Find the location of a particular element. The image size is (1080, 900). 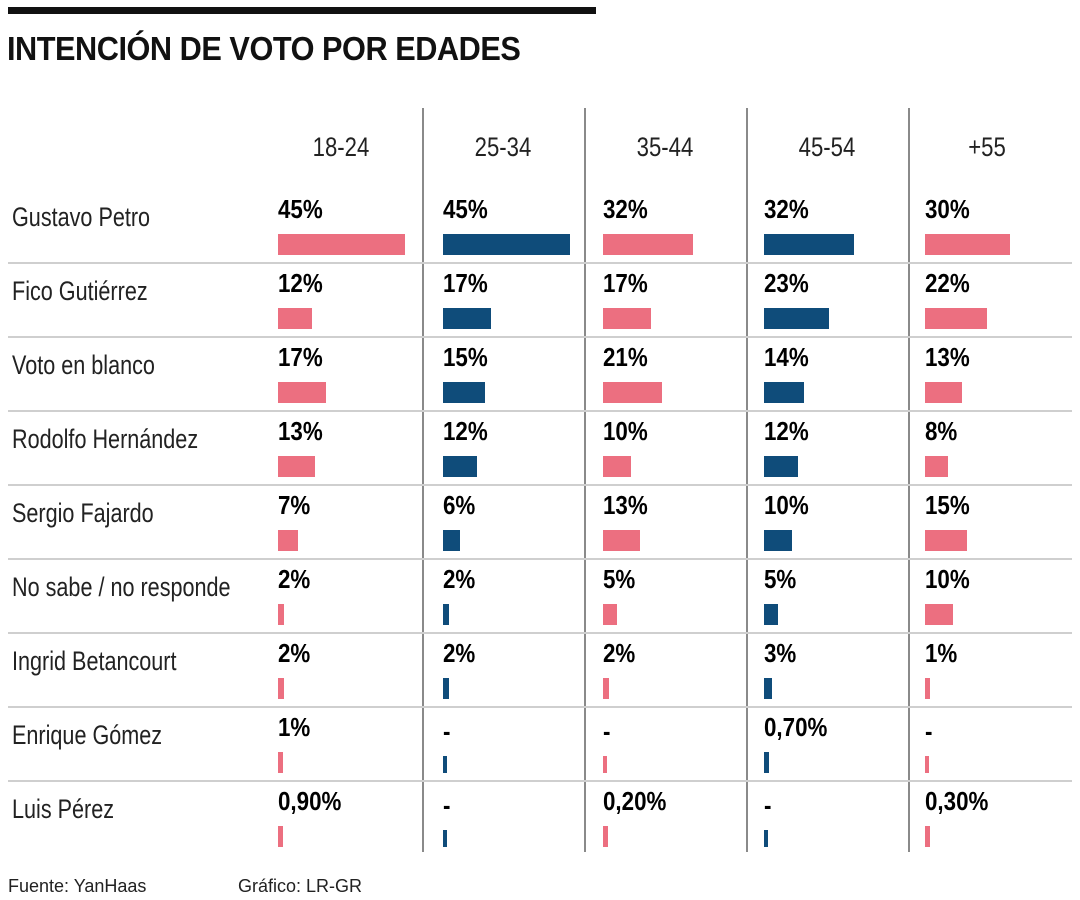

row-label: Rodolfo Hernández is located at coordinates (105, 439).